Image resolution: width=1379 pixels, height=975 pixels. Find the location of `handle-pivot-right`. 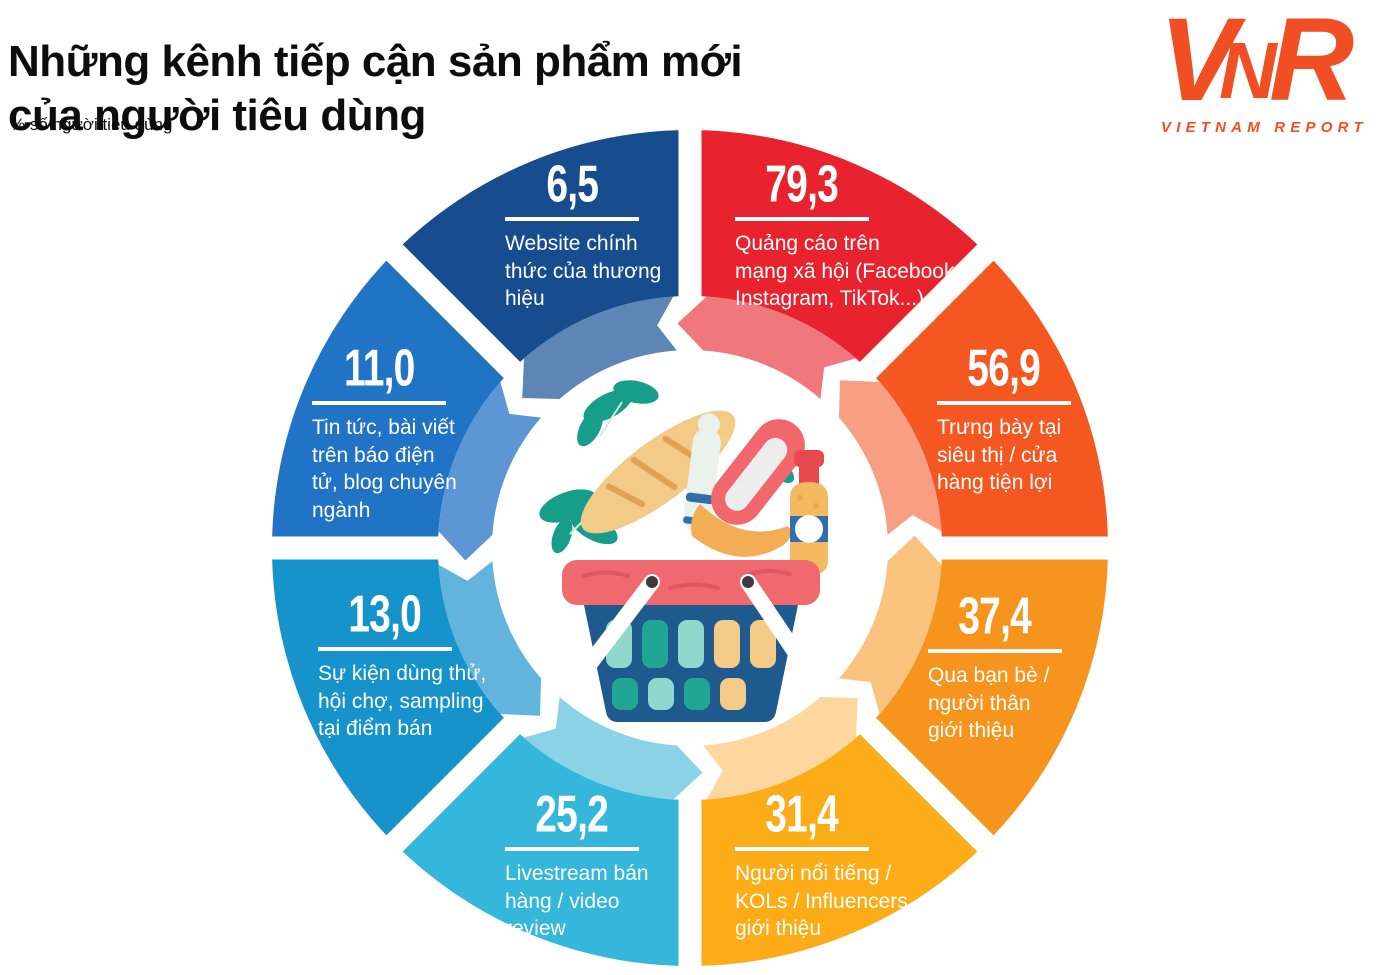

handle-pivot-right is located at coordinates (748, 582).